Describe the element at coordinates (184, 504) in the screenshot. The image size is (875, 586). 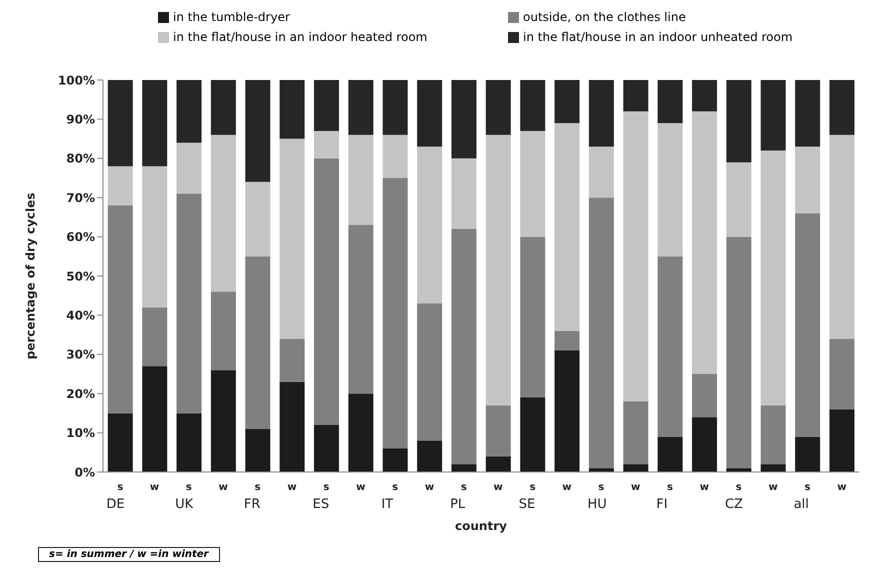
I see `text: UK` at that location.